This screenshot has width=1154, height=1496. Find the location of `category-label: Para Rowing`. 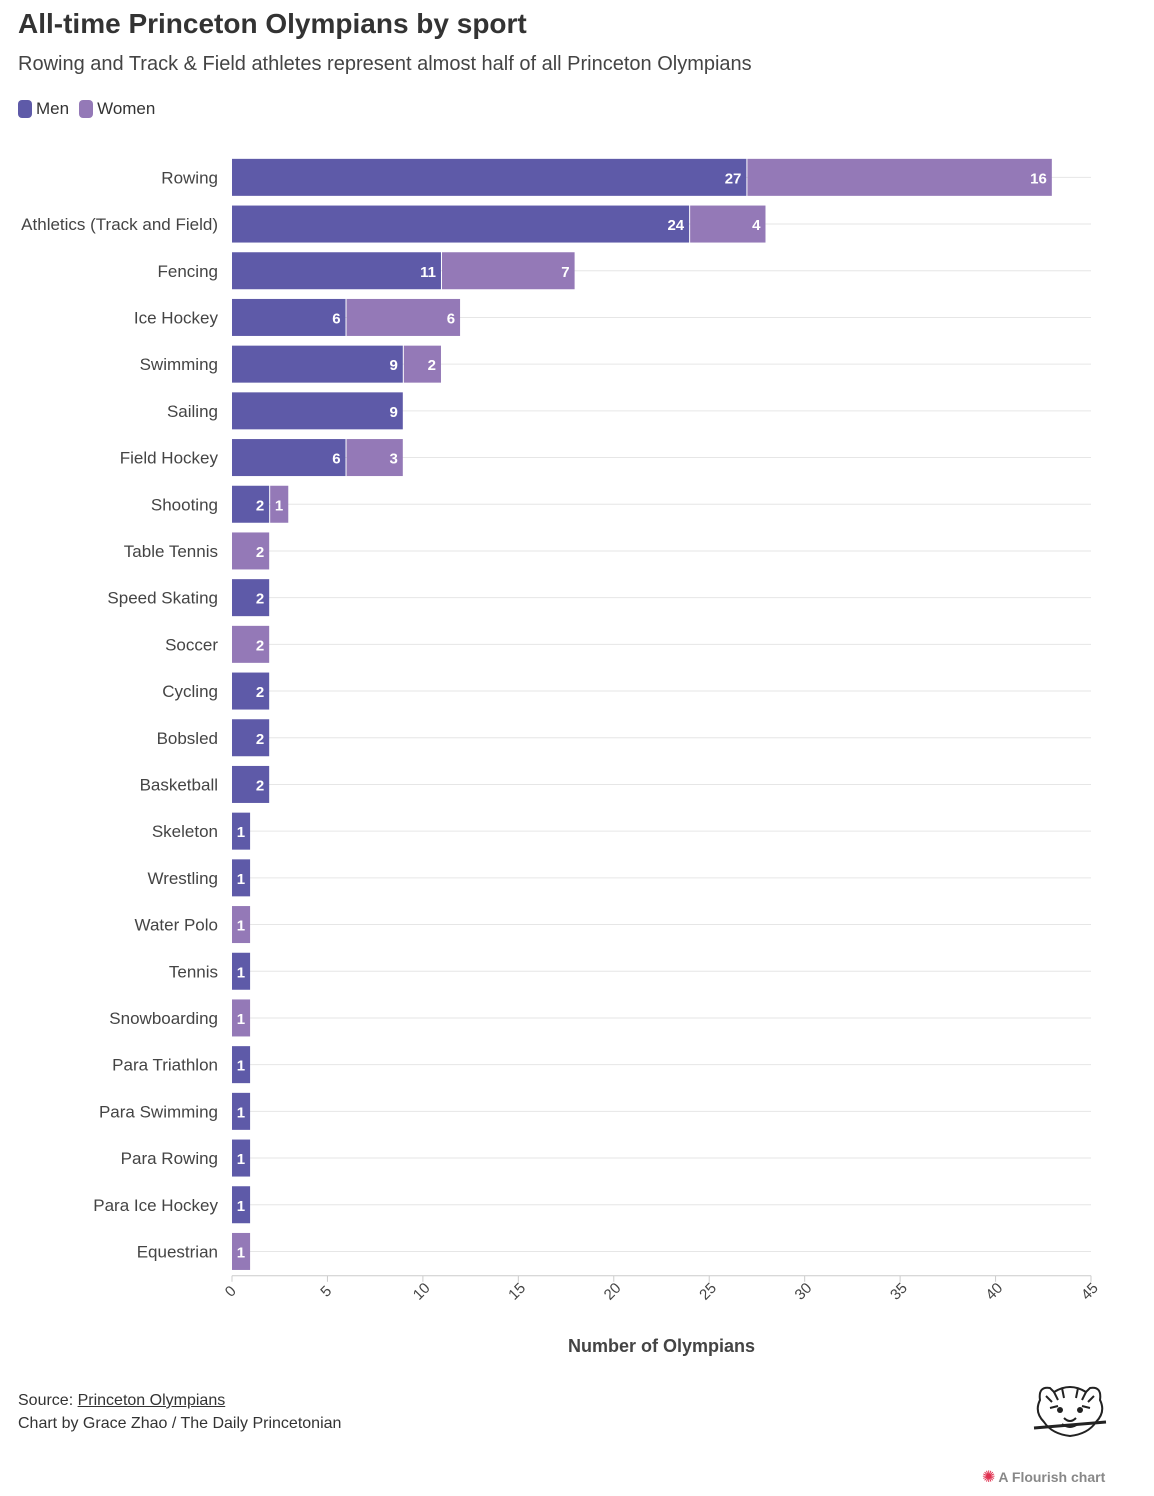

category-label: Para Rowing is located at coordinates (169, 1158).